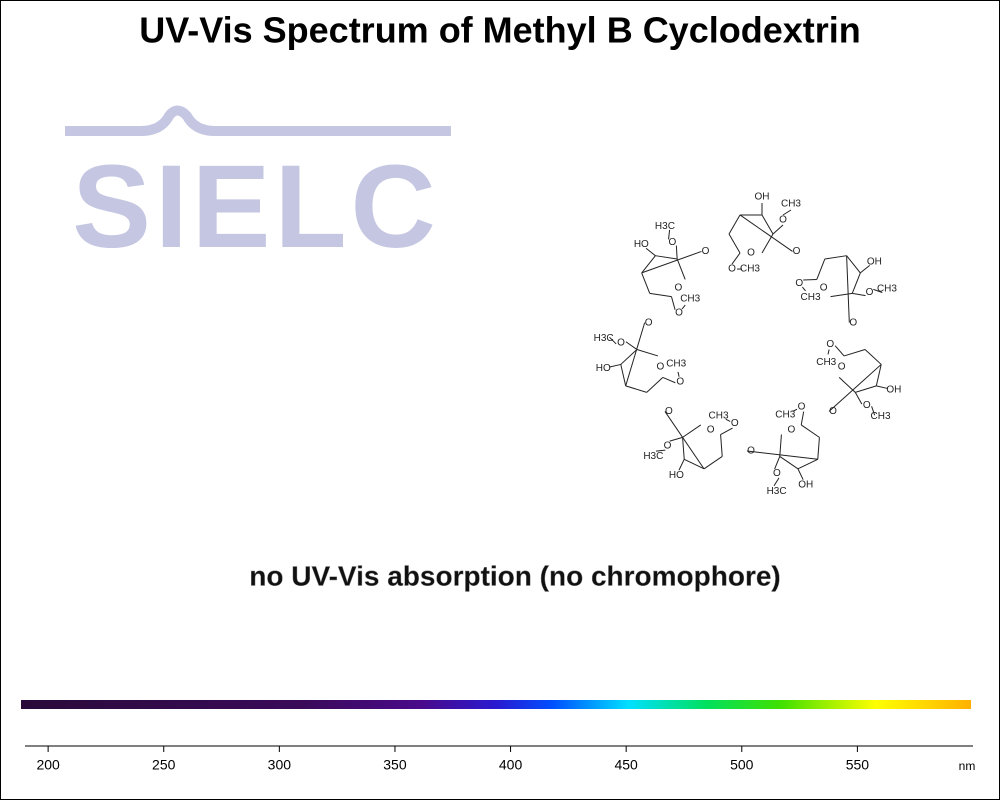 The image size is (1000, 800). What do you see at coordinates (48, 765) in the screenshot?
I see `x-tick-label: 200` at bounding box center [48, 765].